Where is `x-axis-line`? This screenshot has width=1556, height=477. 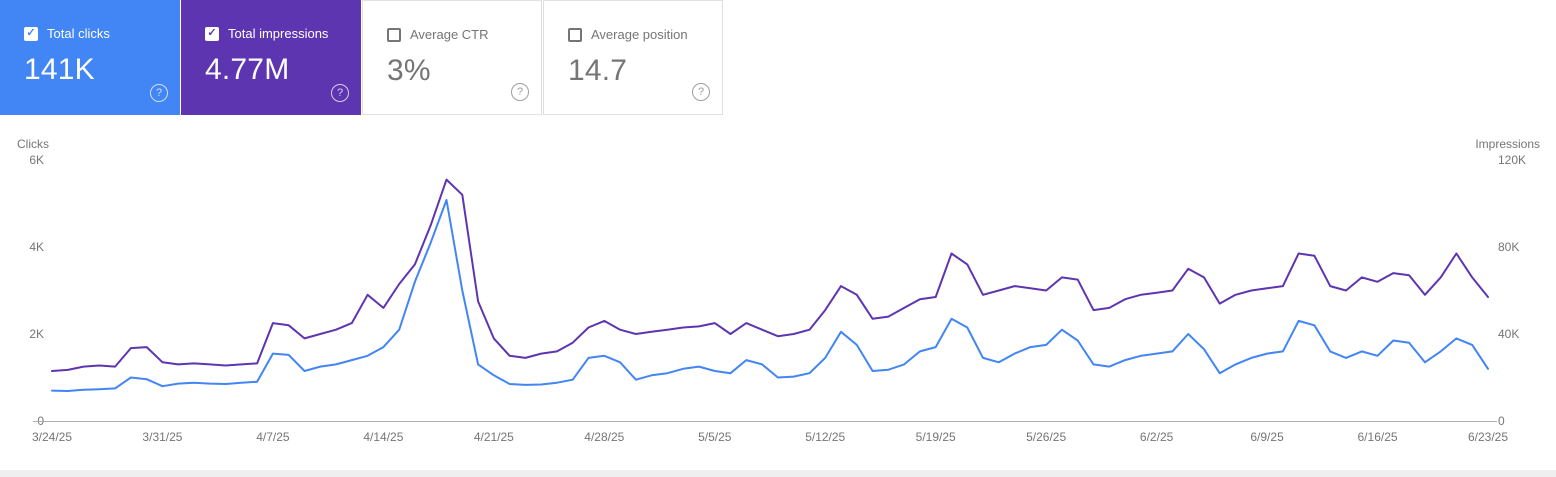
x-axis-line is located at coordinates (765, 421).